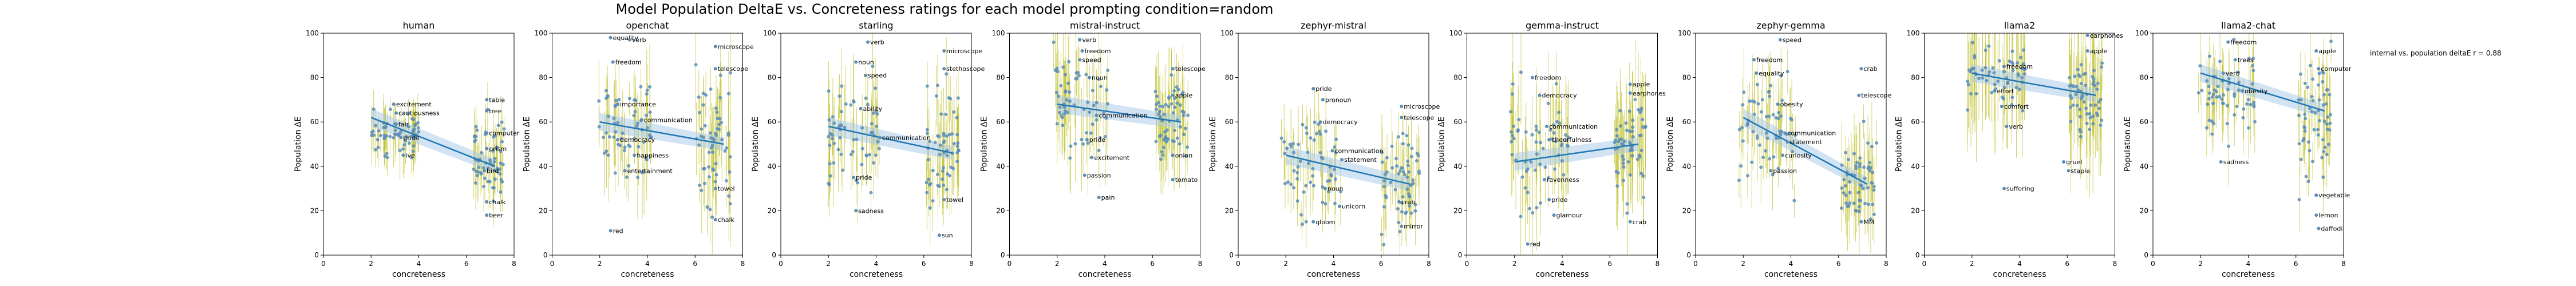  What do you see at coordinates (2200, 264) in the screenshot?
I see `x-tick-label: 2` at bounding box center [2200, 264].